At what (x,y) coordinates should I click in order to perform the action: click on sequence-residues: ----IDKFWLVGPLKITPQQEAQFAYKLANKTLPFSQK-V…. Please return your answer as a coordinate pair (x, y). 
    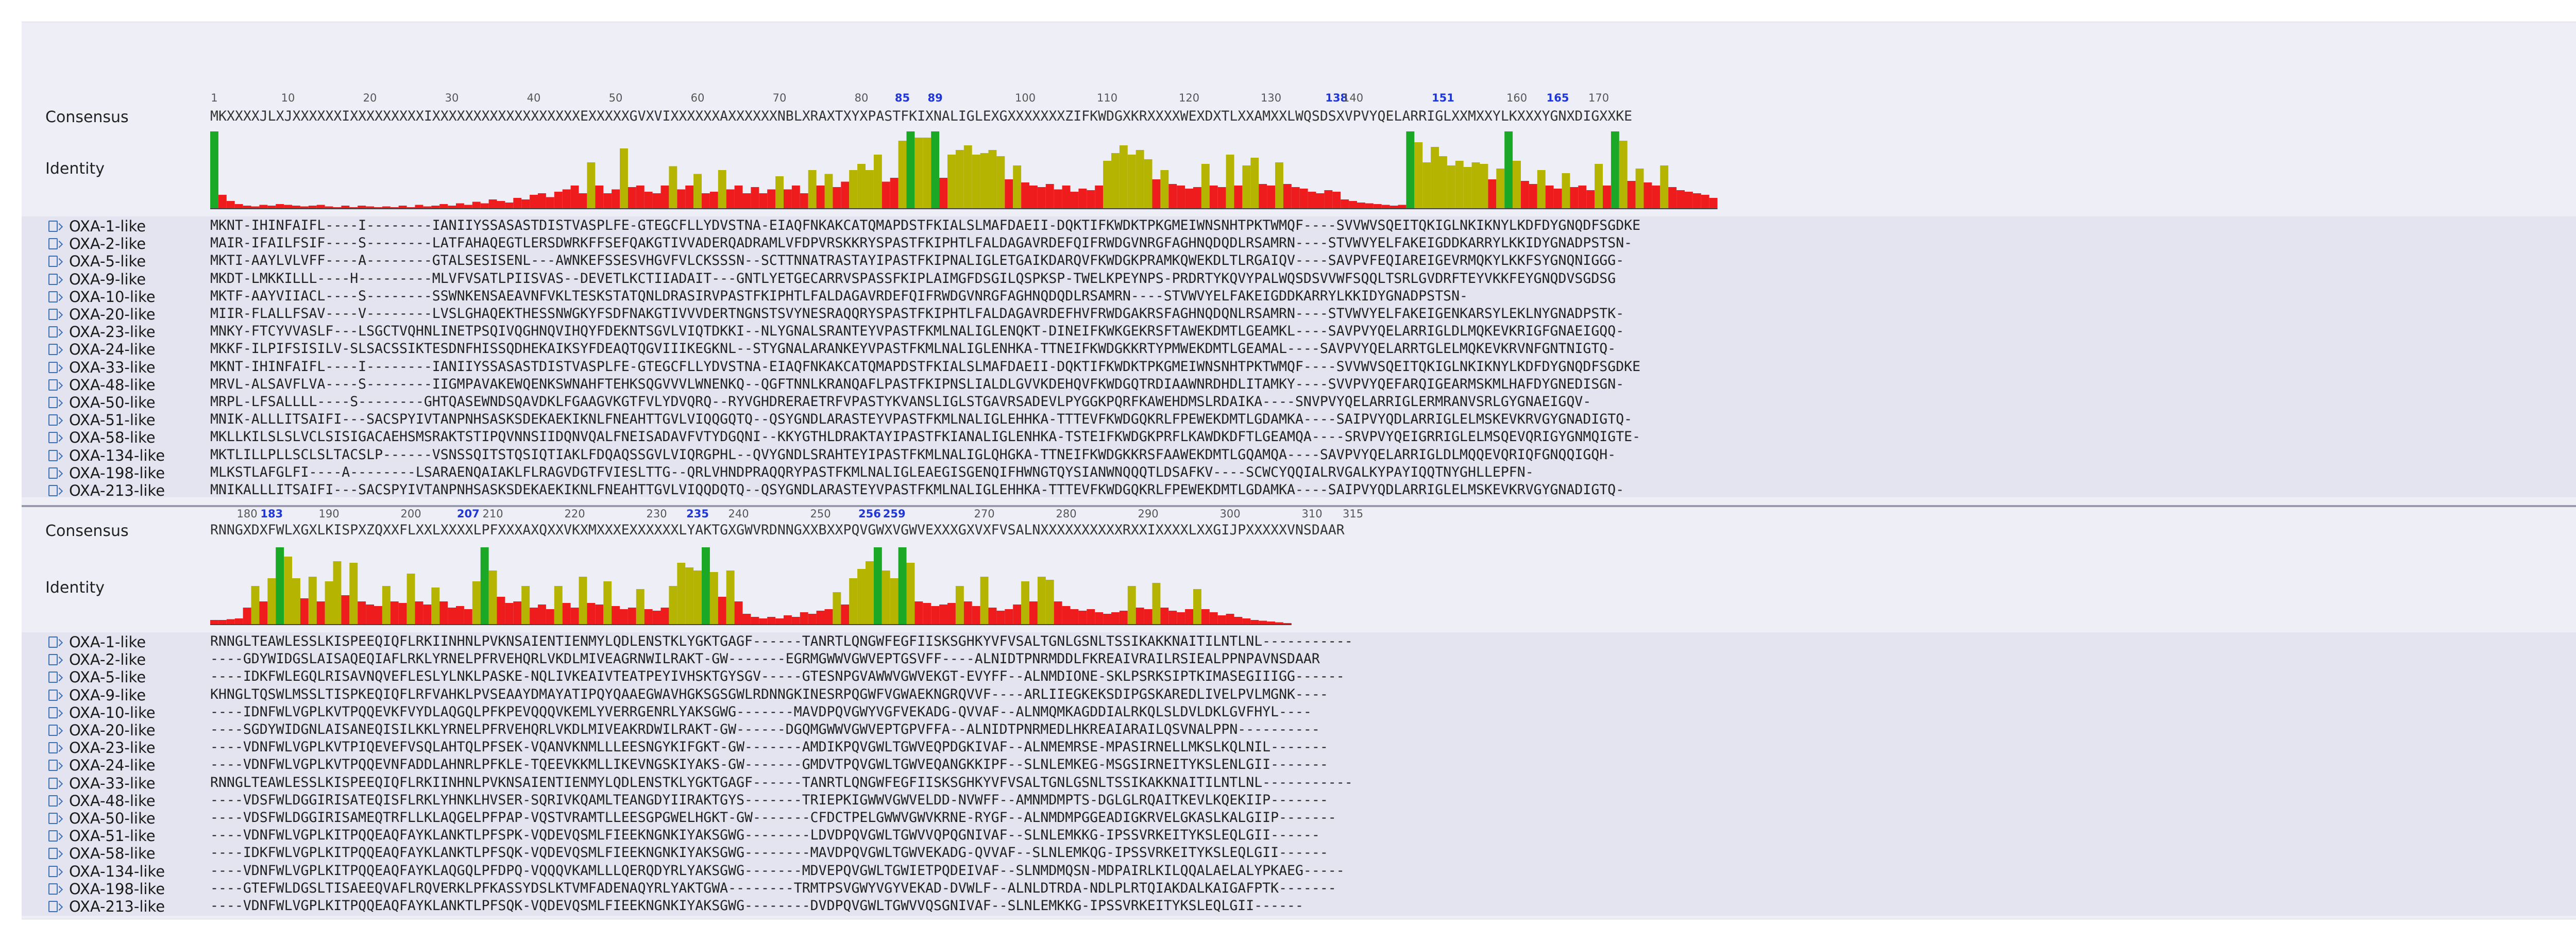
    Looking at the image, I should click on (769, 853).